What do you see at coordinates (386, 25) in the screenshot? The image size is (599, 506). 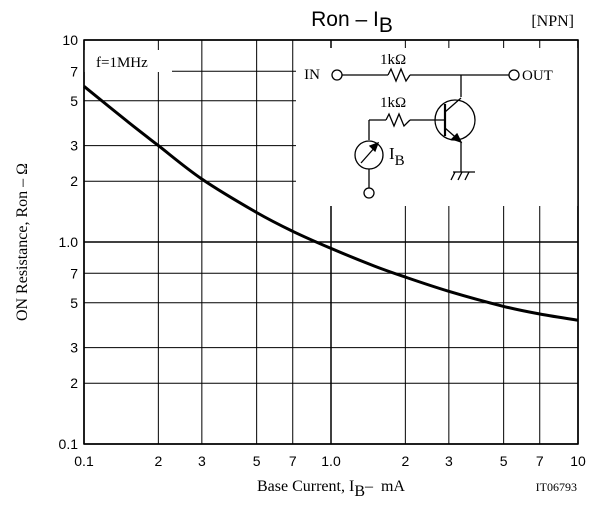 I see `chart-title-subscript: B` at bounding box center [386, 25].